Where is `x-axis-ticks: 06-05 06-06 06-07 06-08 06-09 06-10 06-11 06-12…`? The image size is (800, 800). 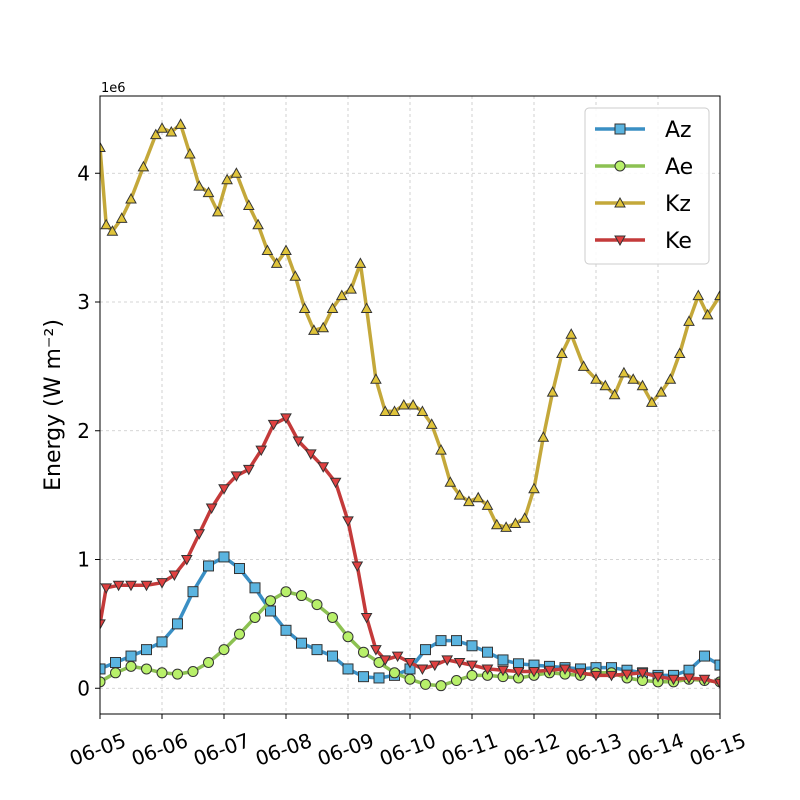 x-axis-ticks: 06-05 06-06 06-07 06-08 06-09 06-10 06-11 06-12… is located at coordinates (407, 742).